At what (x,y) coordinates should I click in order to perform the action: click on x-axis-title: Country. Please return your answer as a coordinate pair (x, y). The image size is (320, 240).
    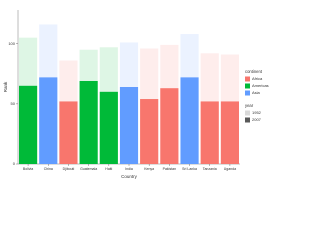
    Looking at the image, I should click on (129, 176).